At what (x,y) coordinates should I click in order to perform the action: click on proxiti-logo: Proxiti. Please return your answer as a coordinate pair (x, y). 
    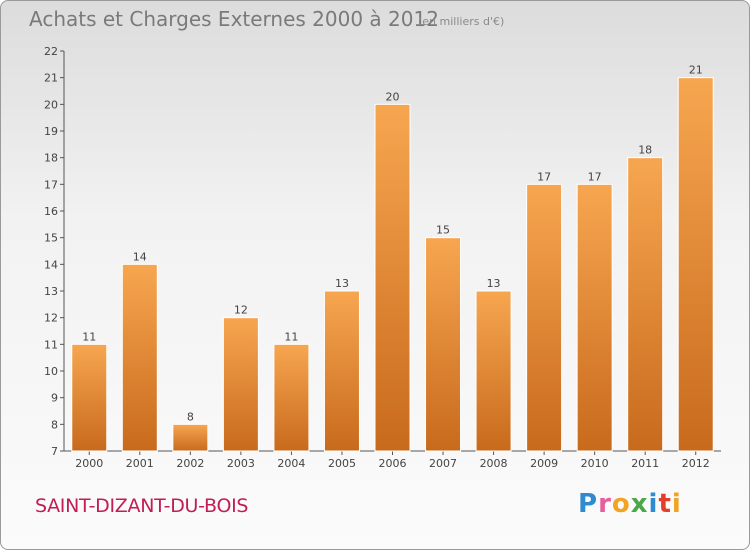
    Looking at the image, I should click on (630, 504).